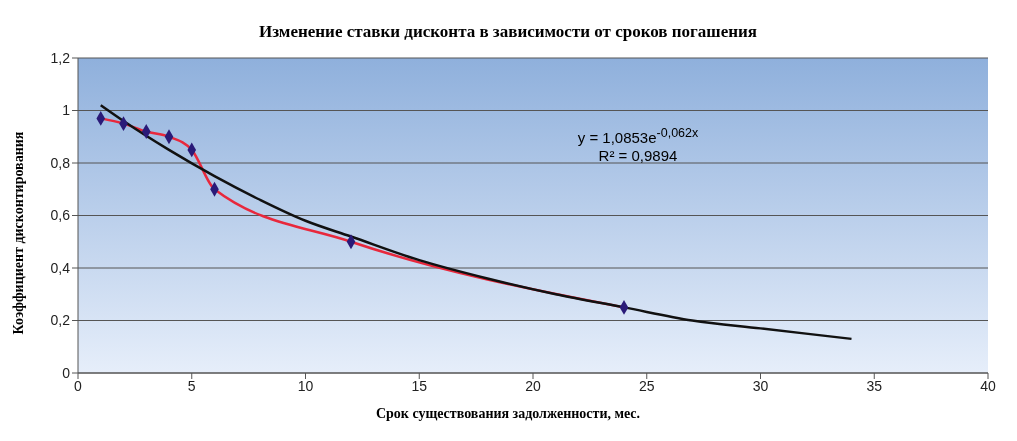  Describe the element at coordinates (60, 162) in the screenshot. I see `y-tick-label: 0,8` at that location.